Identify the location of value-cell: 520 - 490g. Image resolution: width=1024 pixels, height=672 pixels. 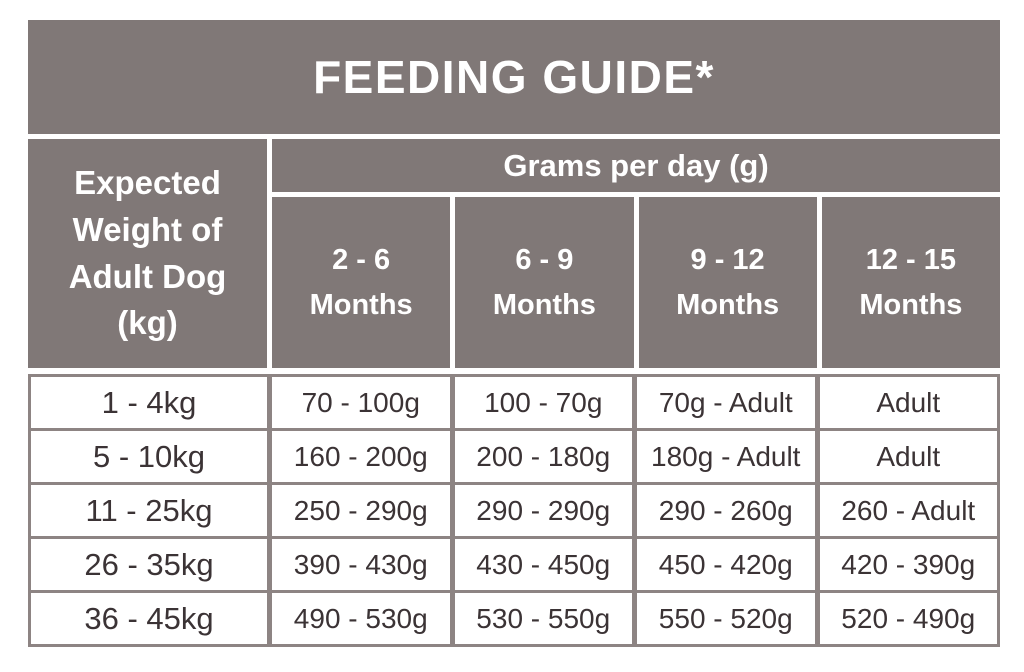
(908, 618).